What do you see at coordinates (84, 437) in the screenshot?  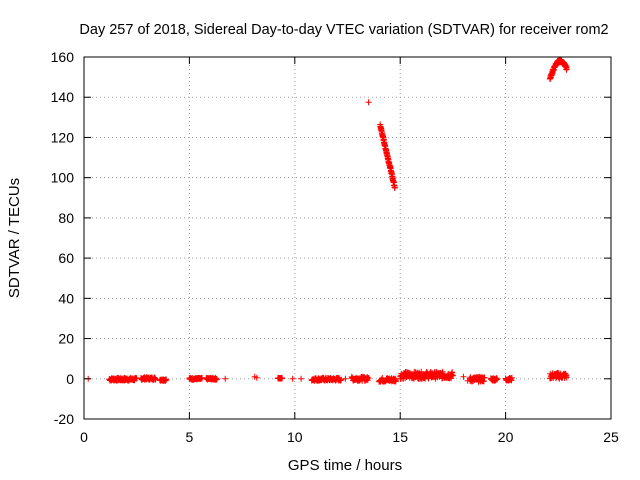 I see `x-tick-label: 0` at bounding box center [84, 437].